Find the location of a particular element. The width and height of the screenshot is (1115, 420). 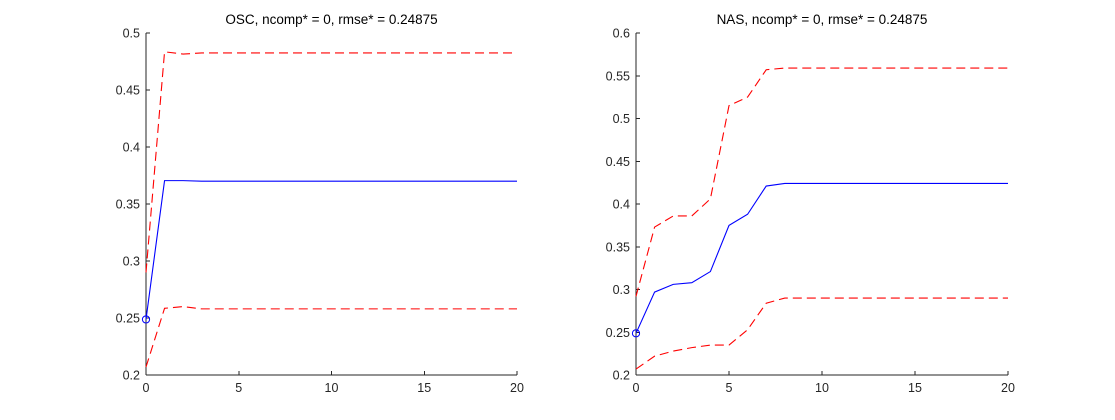

chart-title: OSC, ncomp* = 0, rmse* = 0.24875 is located at coordinates (331, 19).